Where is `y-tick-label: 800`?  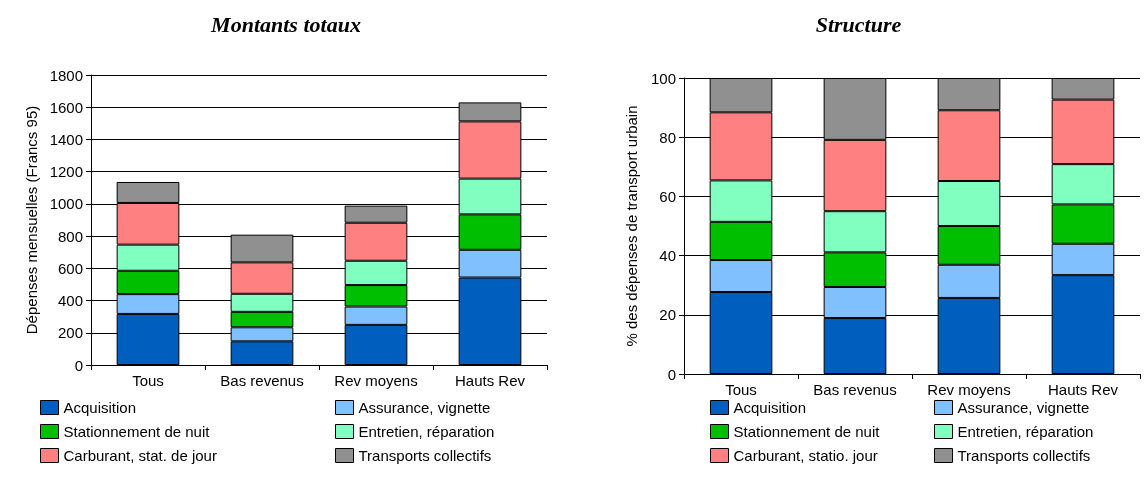
y-tick-label: 800 is located at coordinates (70, 236).